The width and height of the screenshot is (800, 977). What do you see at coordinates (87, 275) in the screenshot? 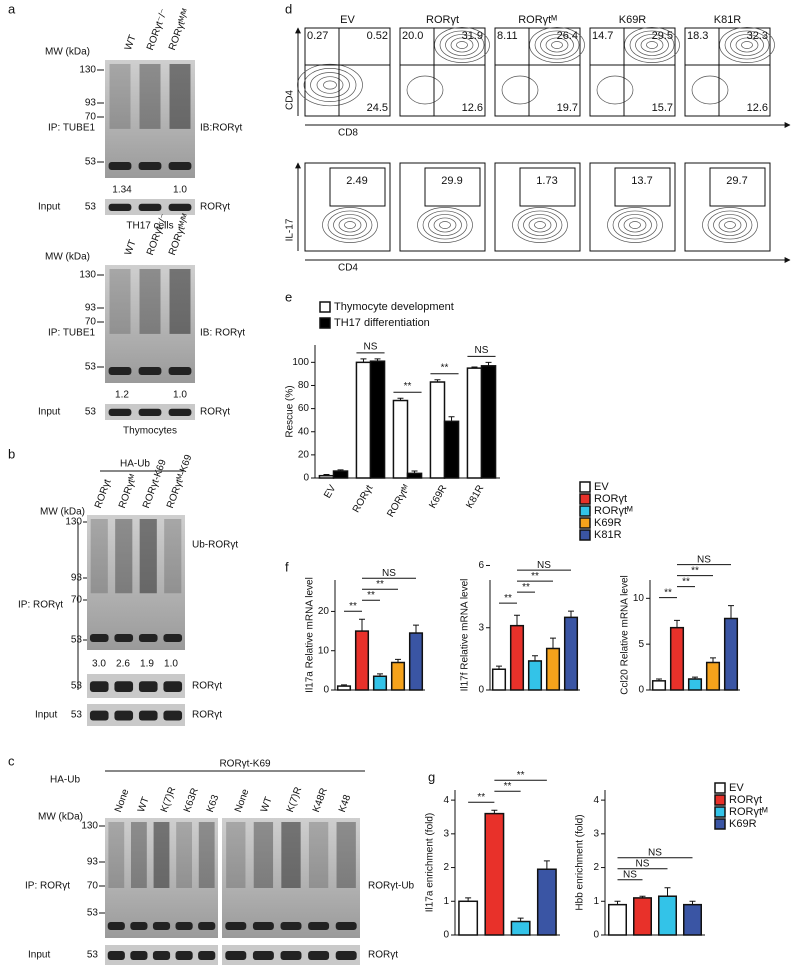
I see `mw-marker: 130` at bounding box center [87, 275].